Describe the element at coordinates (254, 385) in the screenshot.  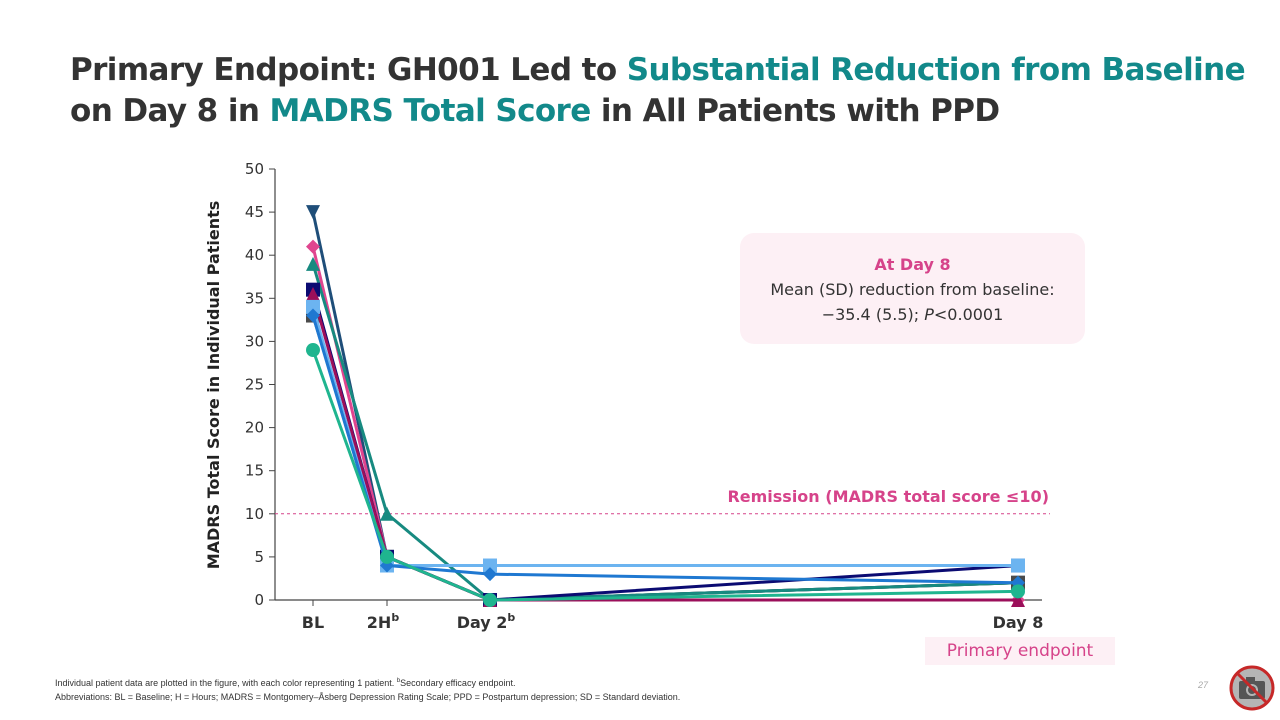
I see `y-tick-label: 25` at that location.